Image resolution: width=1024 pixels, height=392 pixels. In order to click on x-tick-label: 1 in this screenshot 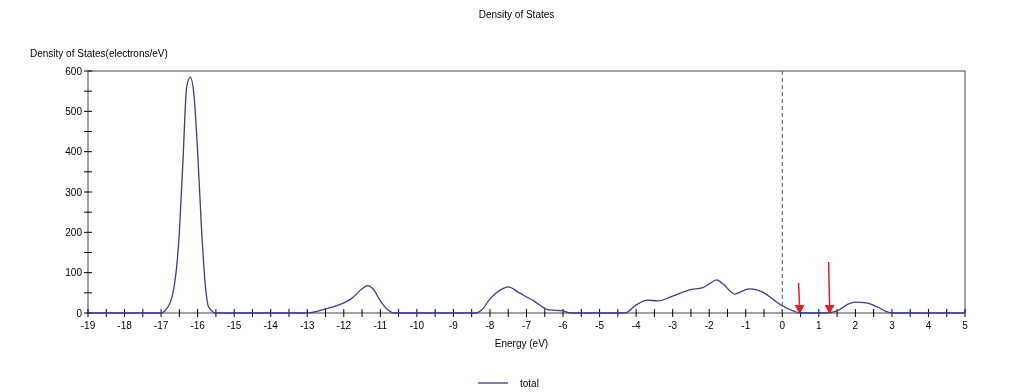, I will do `click(819, 325)`.